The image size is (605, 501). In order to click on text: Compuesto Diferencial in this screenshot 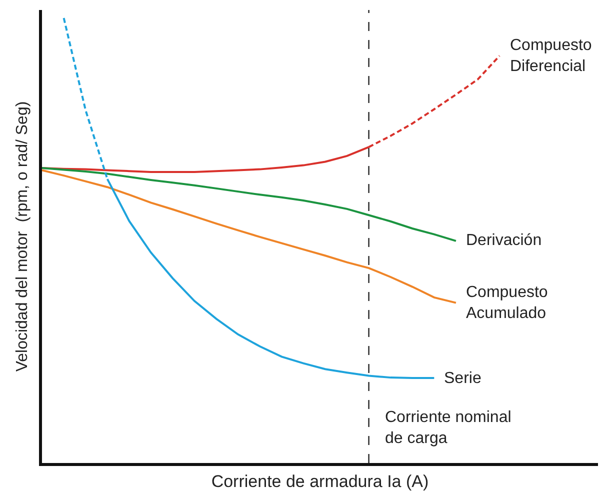, I will do `click(551, 56)`.